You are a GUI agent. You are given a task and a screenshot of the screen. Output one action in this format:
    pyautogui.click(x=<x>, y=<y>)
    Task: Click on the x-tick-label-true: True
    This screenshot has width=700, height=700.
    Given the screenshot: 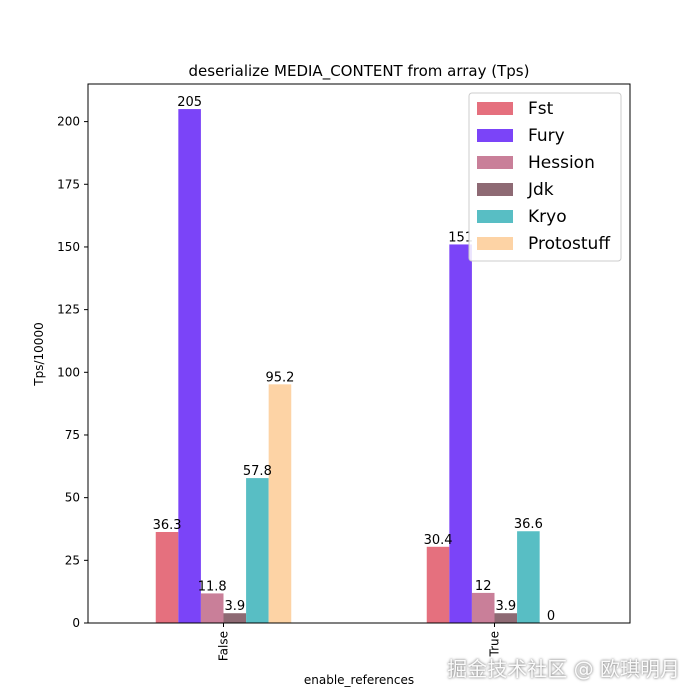 What is the action you would take?
    pyautogui.click(x=495, y=644)
    